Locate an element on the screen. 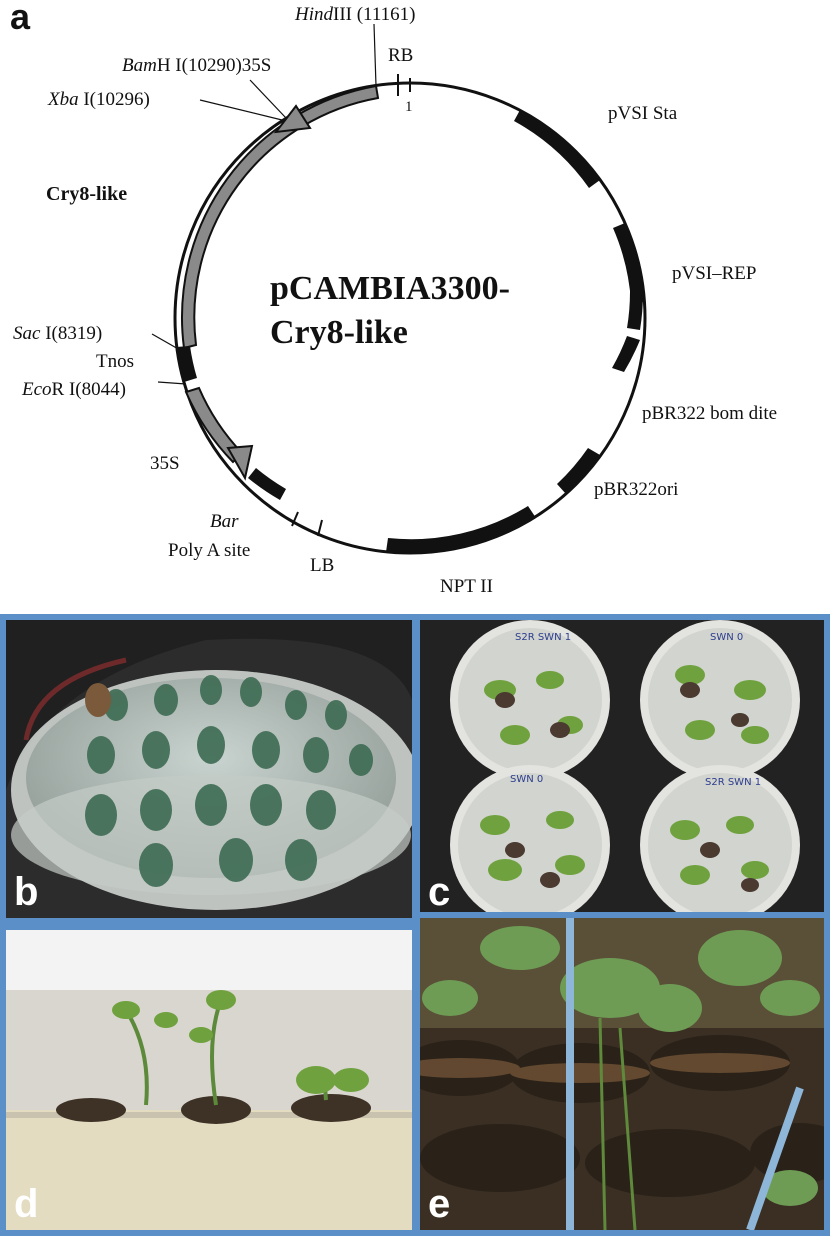  panel-c-label: c is located at coordinates (439, 892).